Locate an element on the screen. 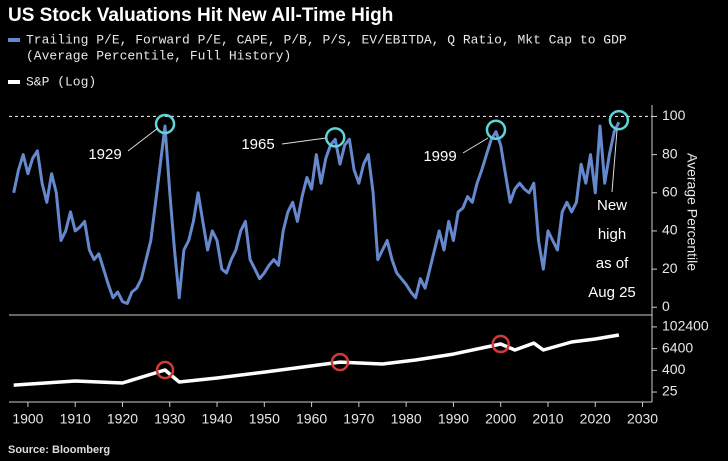 The height and width of the screenshot is (461, 728). annotation: 1999 is located at coordinates (439, 156).